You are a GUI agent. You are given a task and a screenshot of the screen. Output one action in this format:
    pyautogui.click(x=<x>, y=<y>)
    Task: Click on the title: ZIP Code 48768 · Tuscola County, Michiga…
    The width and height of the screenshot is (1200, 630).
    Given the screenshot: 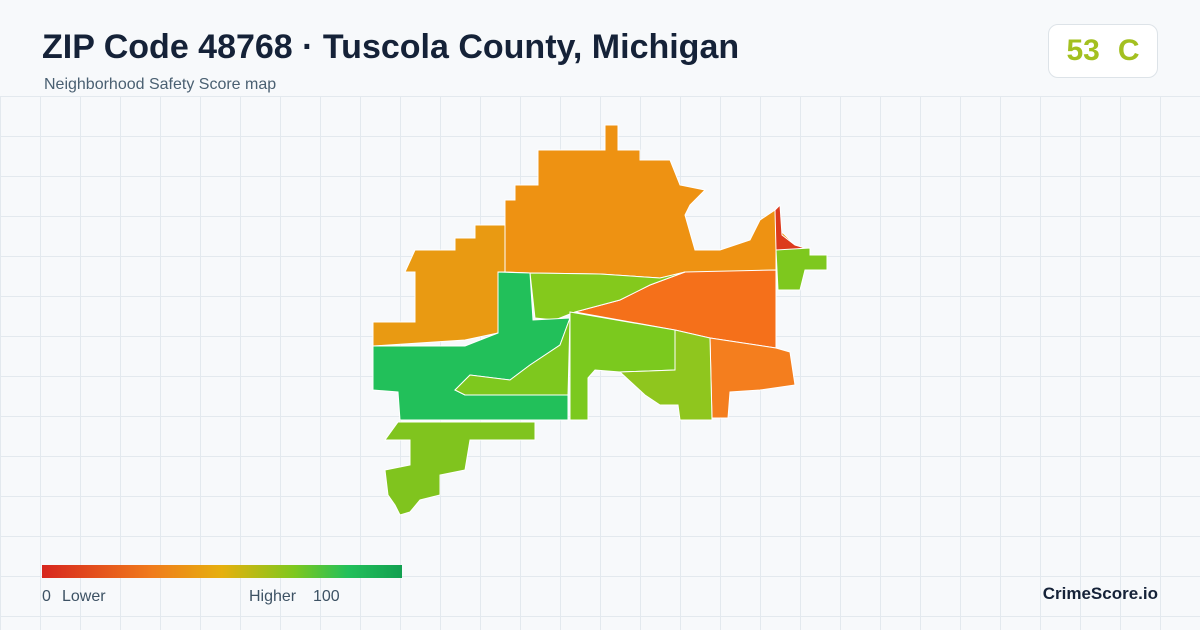 What is the action you would take?
    pyautogui.click(x=391, y=47)
    